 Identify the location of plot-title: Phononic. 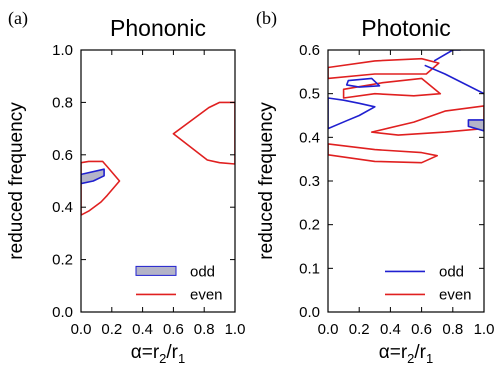
(158, 28).